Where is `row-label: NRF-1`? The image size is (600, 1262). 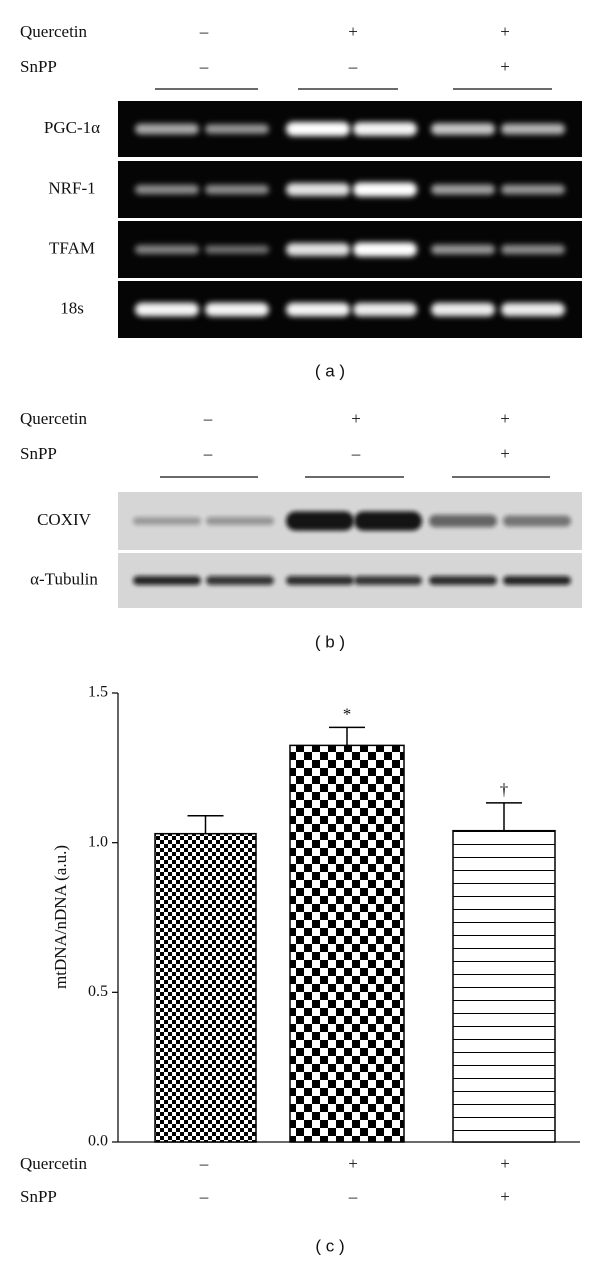
row-label: NRF-1 is located at coordinates (71, 187).